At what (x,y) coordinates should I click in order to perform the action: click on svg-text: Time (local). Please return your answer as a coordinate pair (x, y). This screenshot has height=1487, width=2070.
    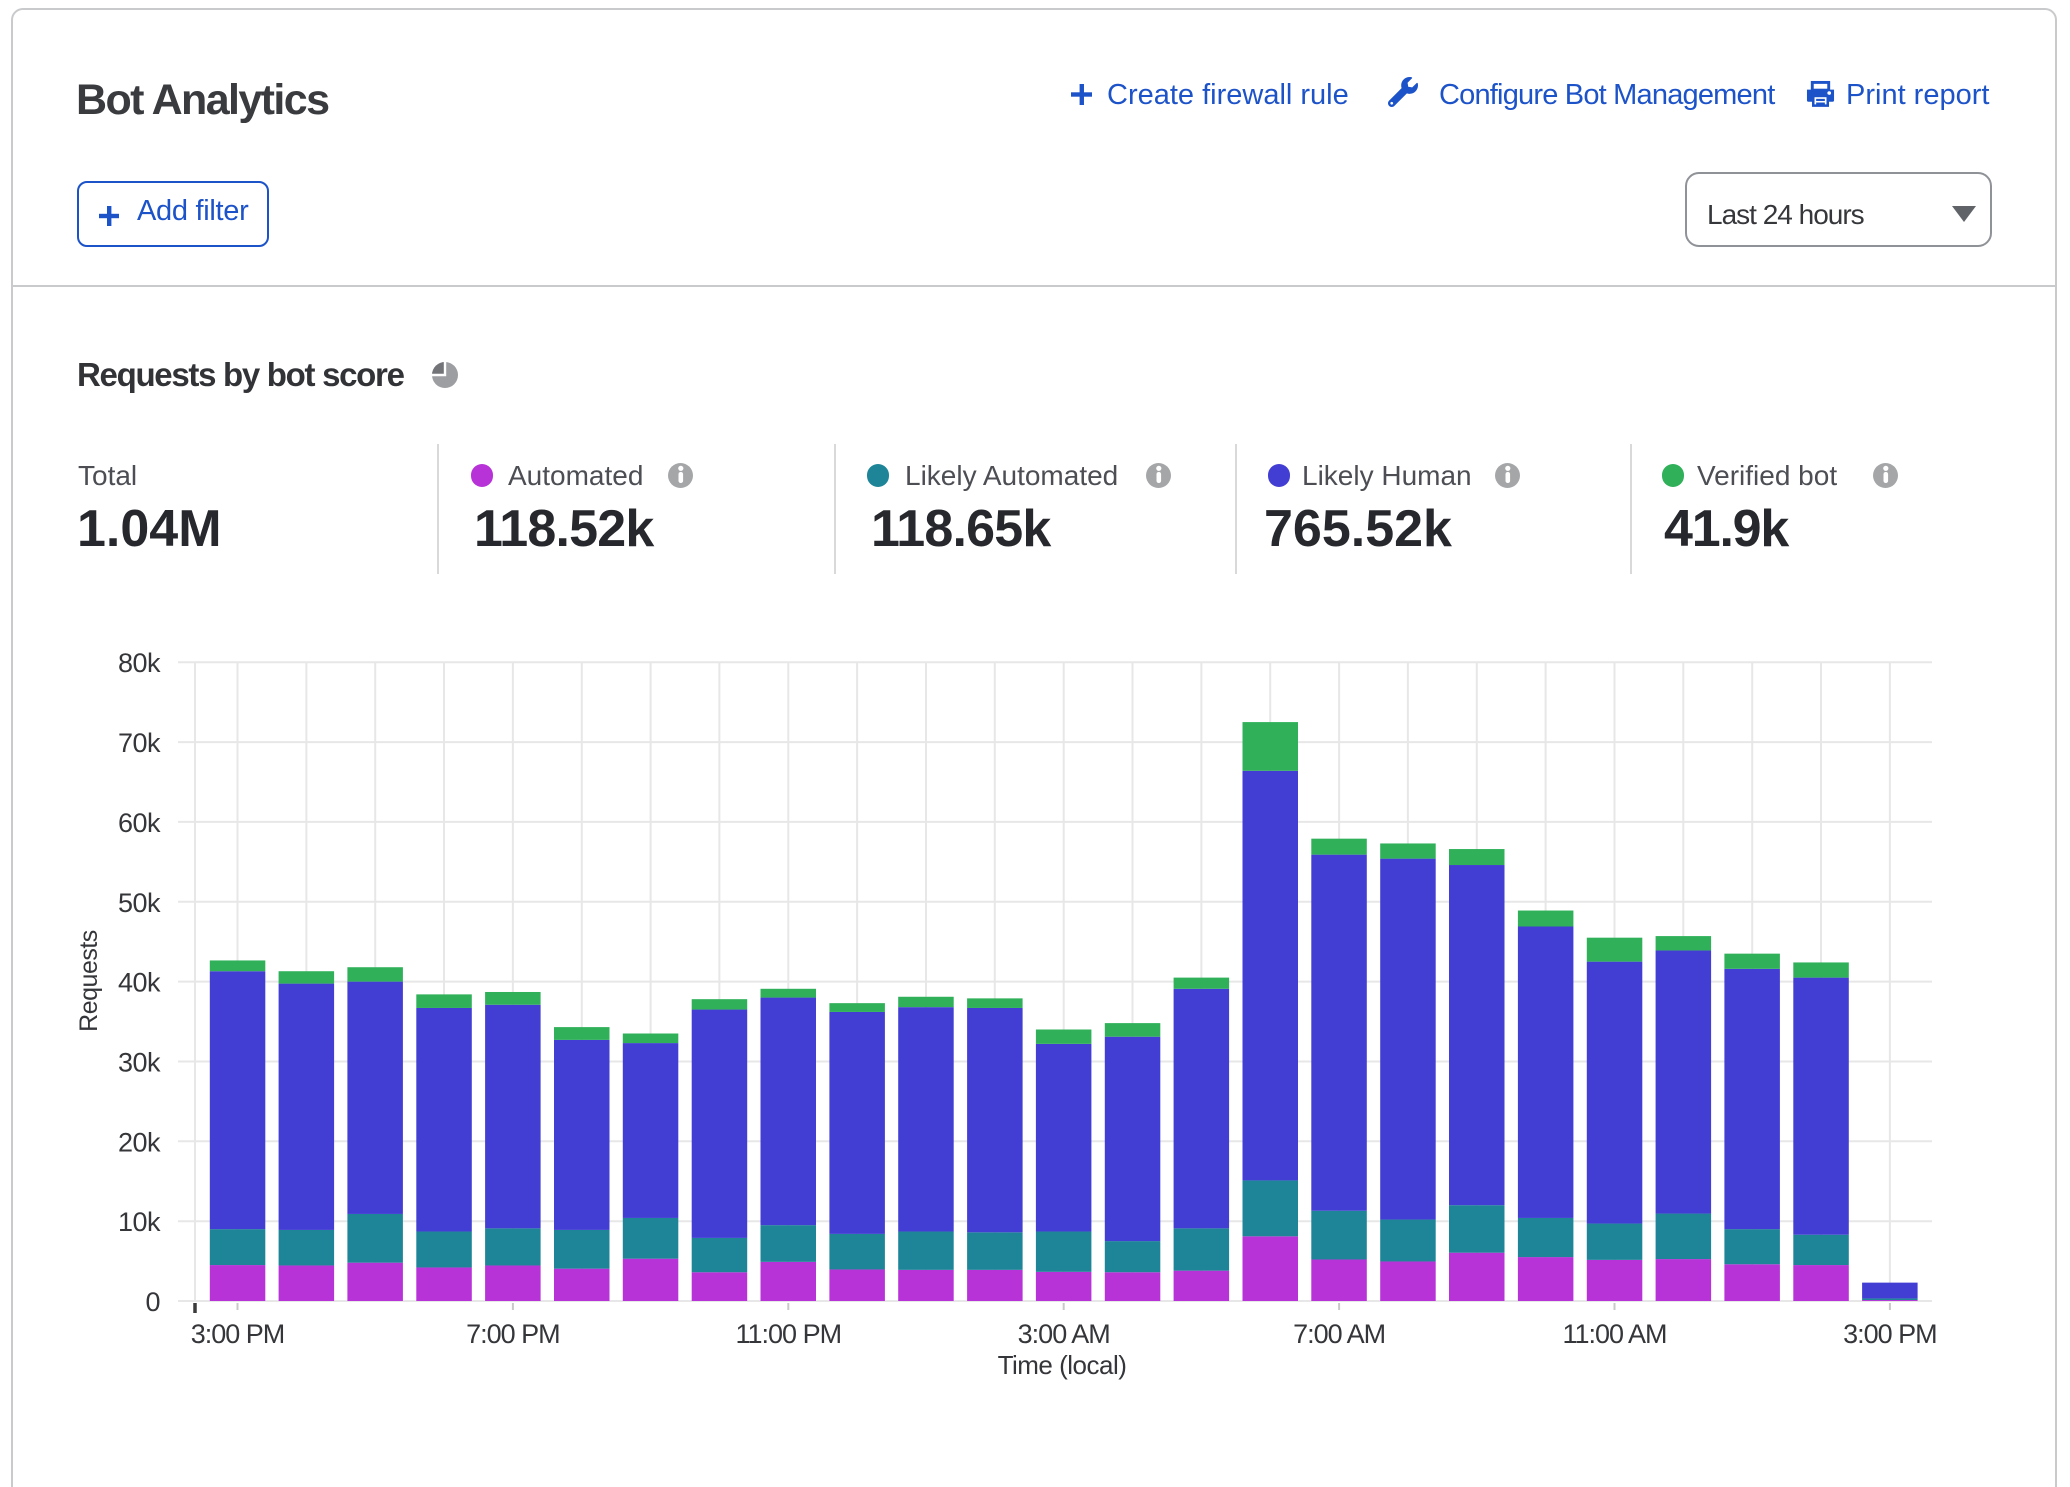
    Looking at the image, I should click on (1062, 1365).